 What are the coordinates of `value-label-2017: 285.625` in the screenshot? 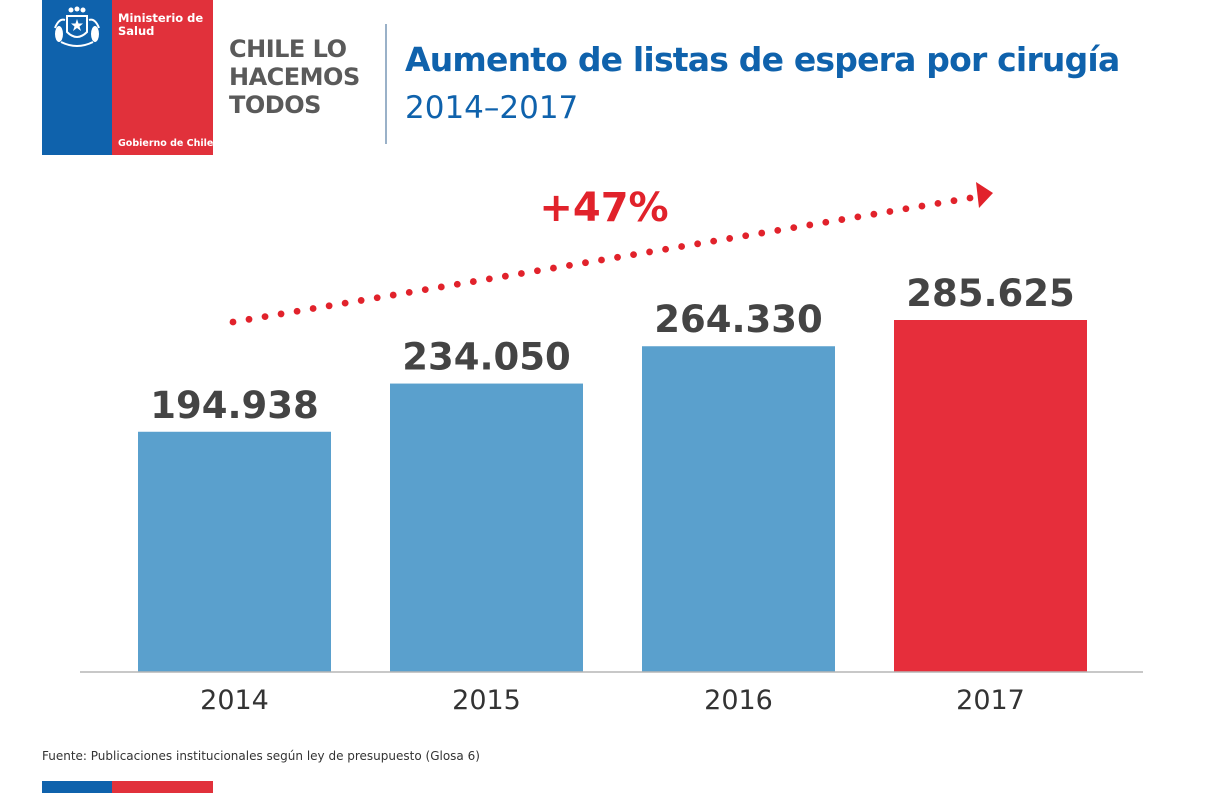 It's located at (990, 293).